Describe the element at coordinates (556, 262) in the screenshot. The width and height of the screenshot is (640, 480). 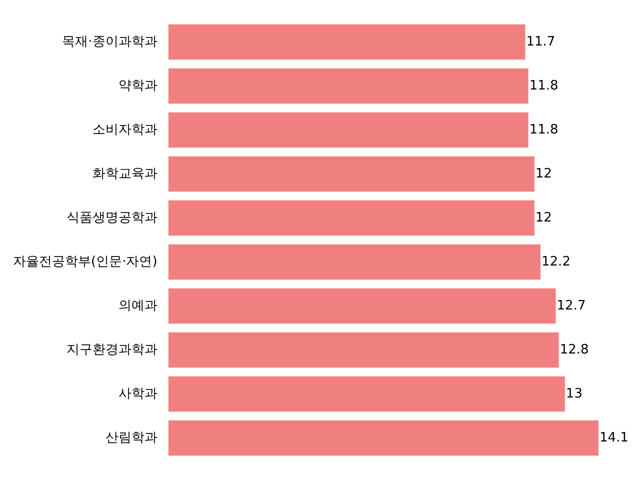
I see `data-label: 12.2` at that location.